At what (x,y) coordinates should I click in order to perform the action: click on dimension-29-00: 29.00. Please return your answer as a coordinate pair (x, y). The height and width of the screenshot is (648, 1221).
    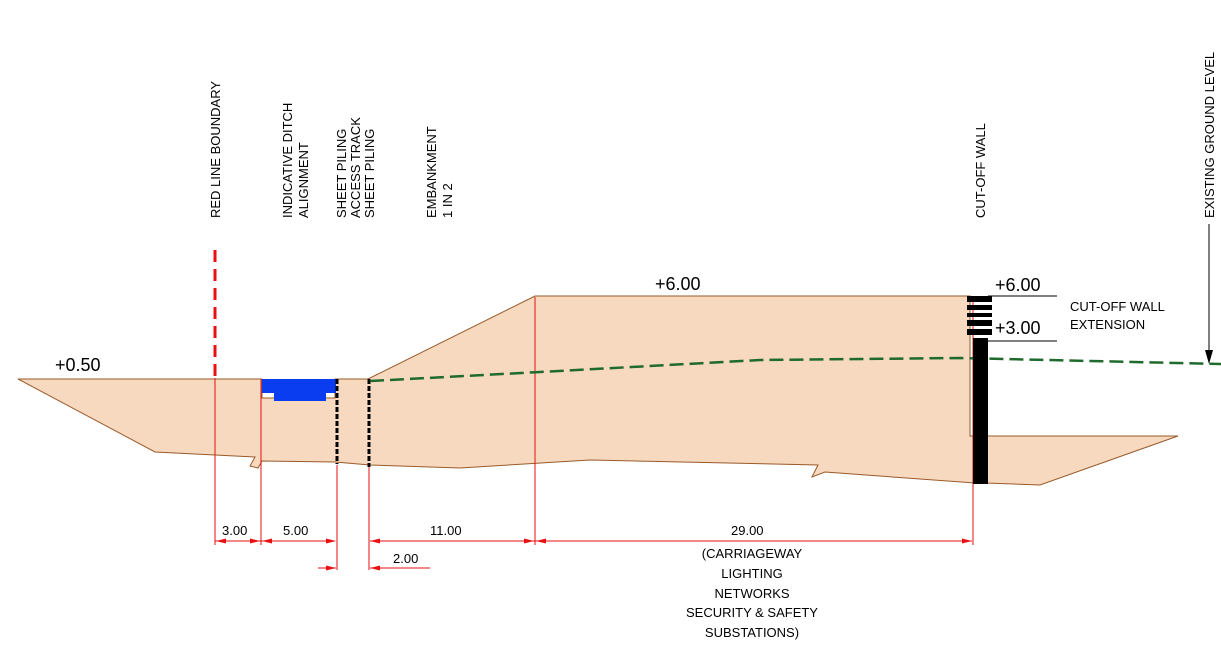
    Looking at the image, I should click on (747, 530).